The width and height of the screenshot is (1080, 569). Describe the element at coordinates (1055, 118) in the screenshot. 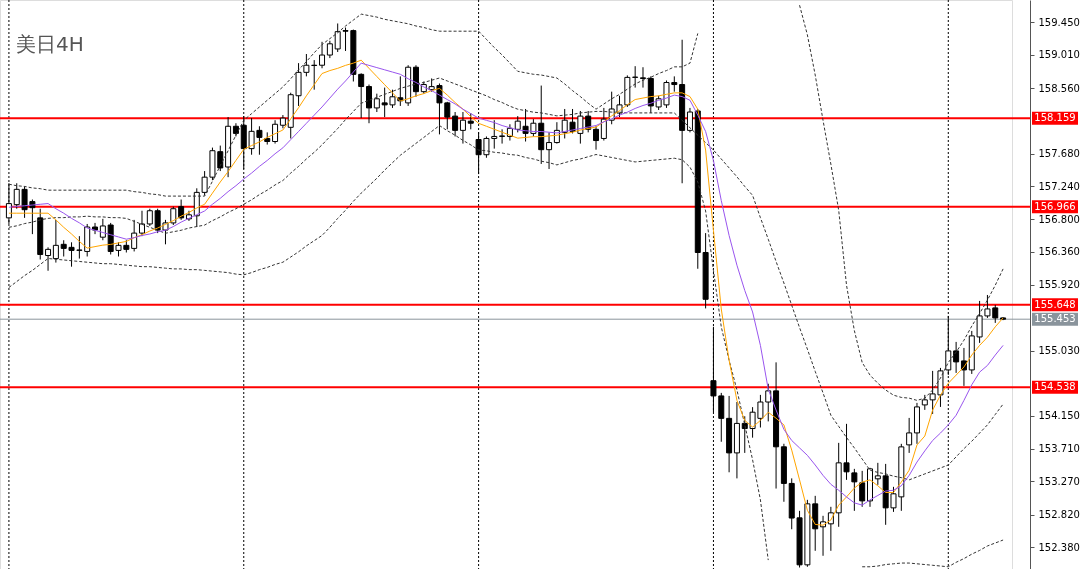

I see `ref-line-label: 158.159` at that location.